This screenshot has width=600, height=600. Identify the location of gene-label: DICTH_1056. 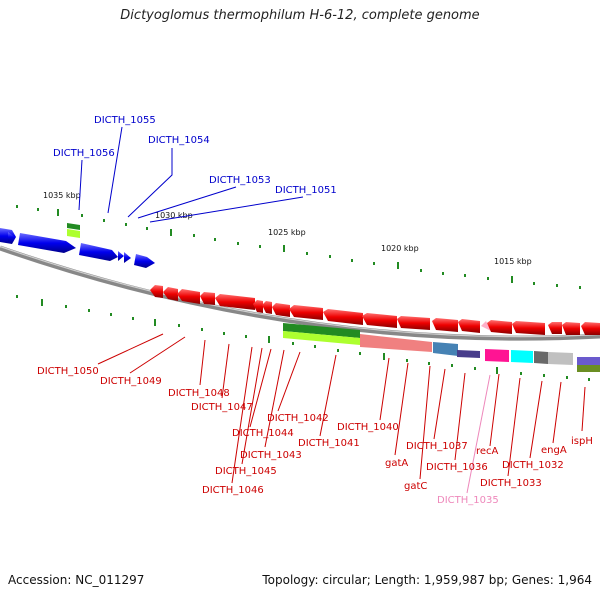
(84, 153).